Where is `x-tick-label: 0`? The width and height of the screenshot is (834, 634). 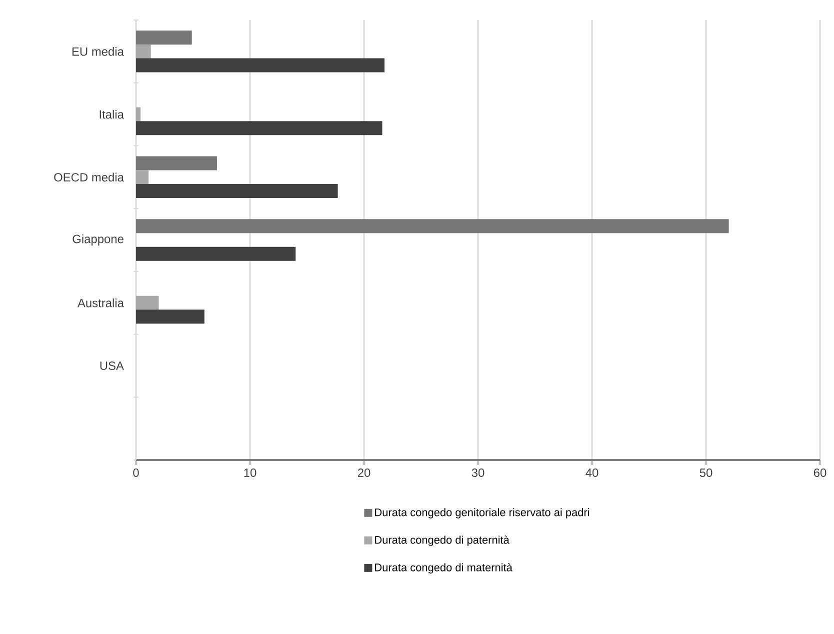
x-tick-label: 0 is located at coordinates (136, 472).